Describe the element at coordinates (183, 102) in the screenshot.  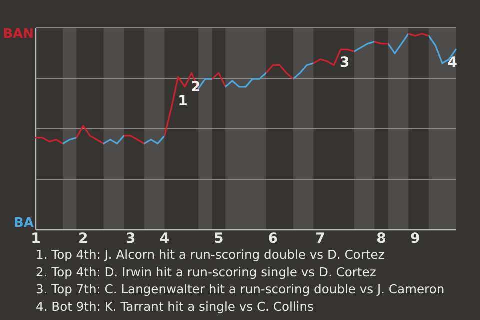
I see `annotation: 1` at that location.